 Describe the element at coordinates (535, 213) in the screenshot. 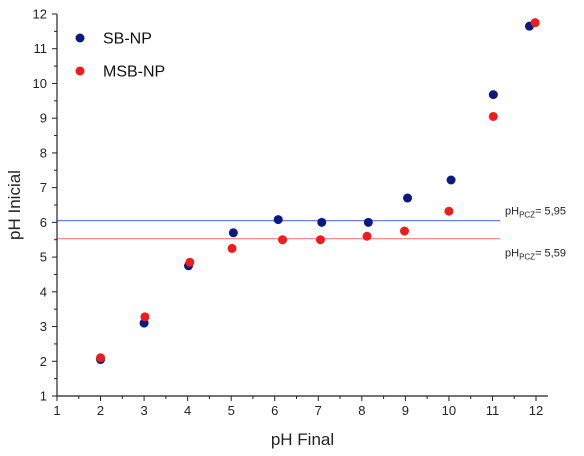

I see `reference-line-label: pHPCZ= 5,95` at that location.